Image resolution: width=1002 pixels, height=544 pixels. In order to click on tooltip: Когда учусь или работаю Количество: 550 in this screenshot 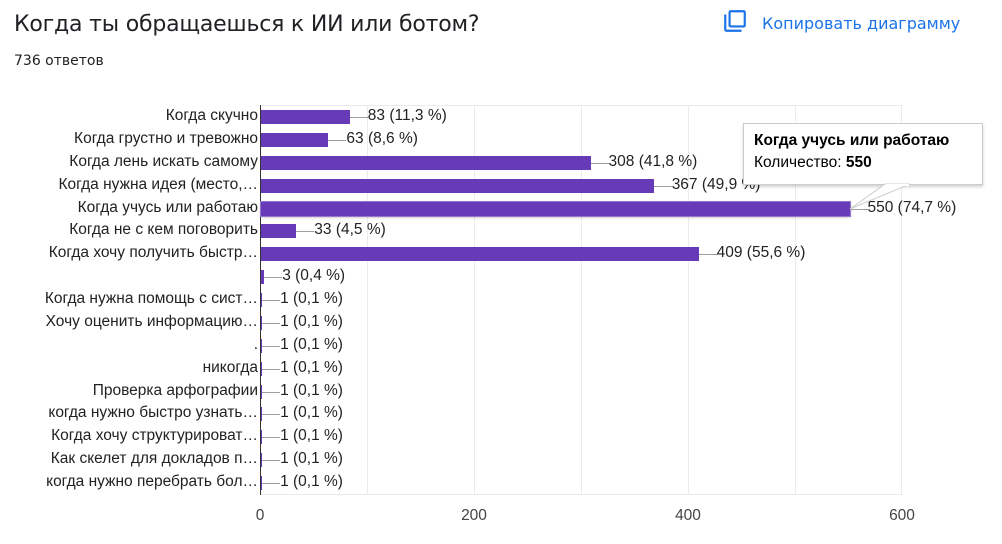, I will do `click(863, 154)`.